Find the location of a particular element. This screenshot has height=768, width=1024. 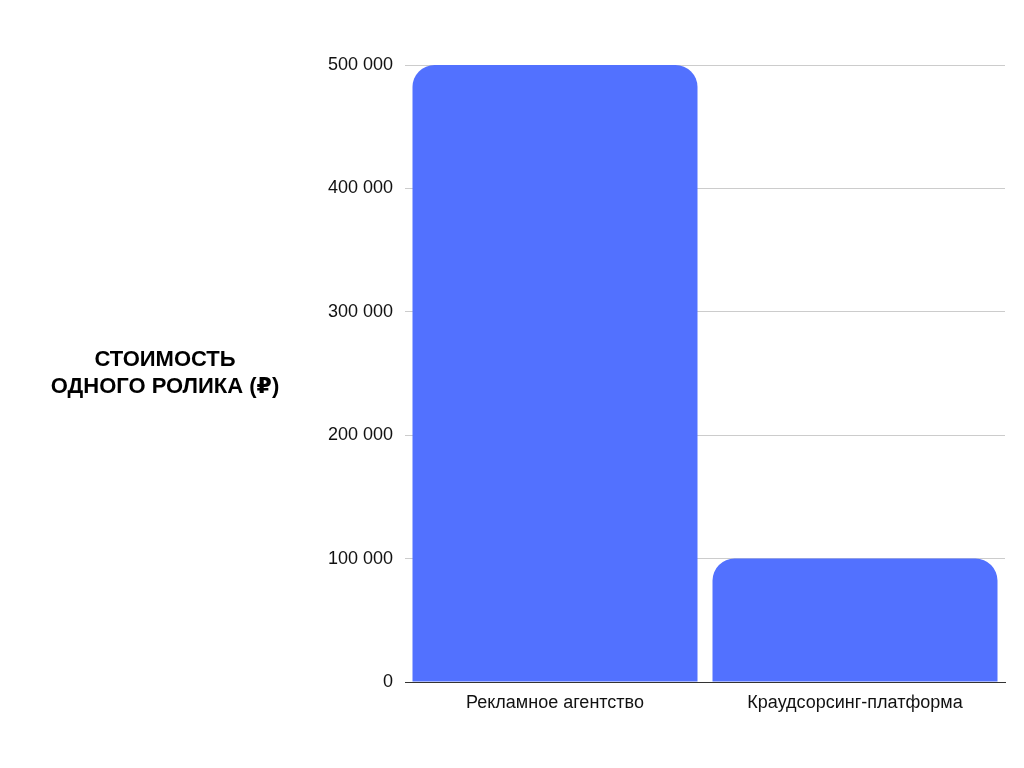

y-tick-label: 100 000 is located at coordinates (360, 557).